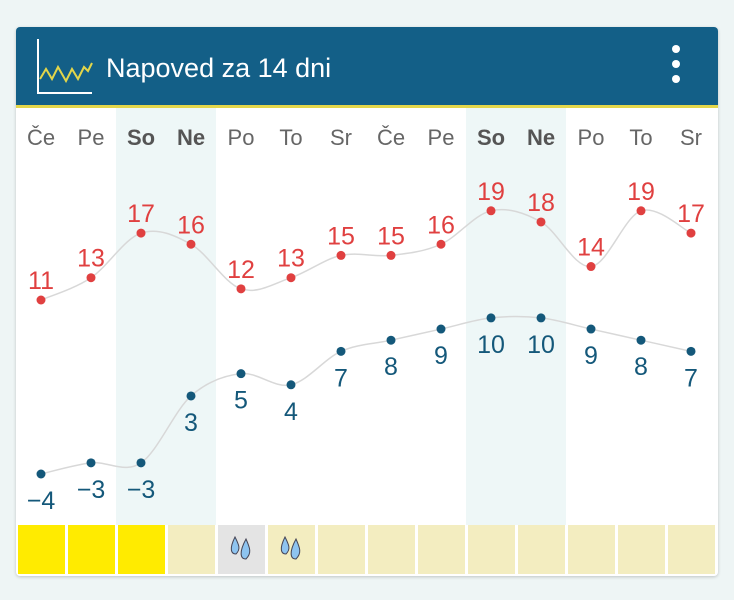 The image size is (734, 600). Describe the element at coordinates (41, 501) in the screenshot. I see `min-temp-label: −4` at that location.